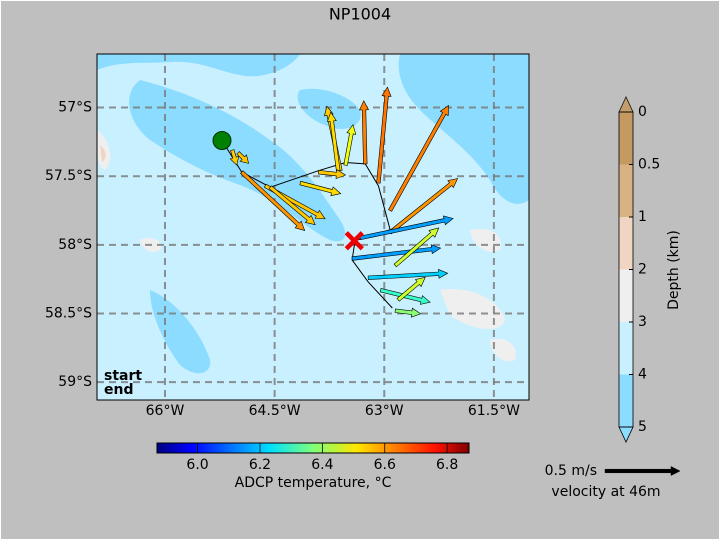  Describe the element at coordinates (494, 411) in the screenshot. I see `x-tick-label: 61.5°W` at that location.